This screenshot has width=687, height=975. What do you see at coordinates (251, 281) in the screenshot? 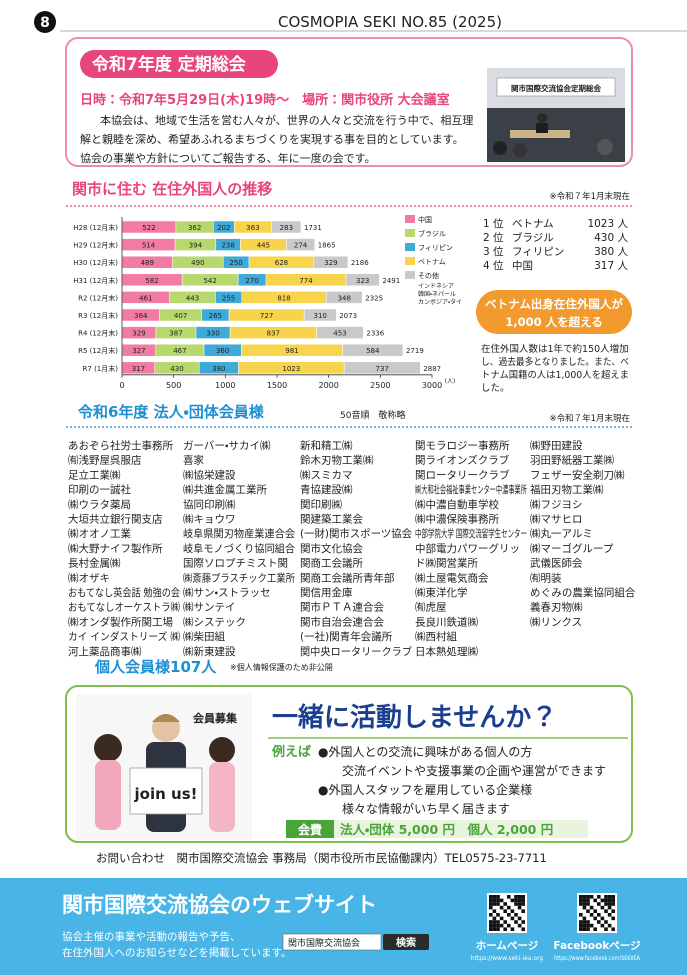
I see `bar-value: 270` at bounding box center [251, 281].